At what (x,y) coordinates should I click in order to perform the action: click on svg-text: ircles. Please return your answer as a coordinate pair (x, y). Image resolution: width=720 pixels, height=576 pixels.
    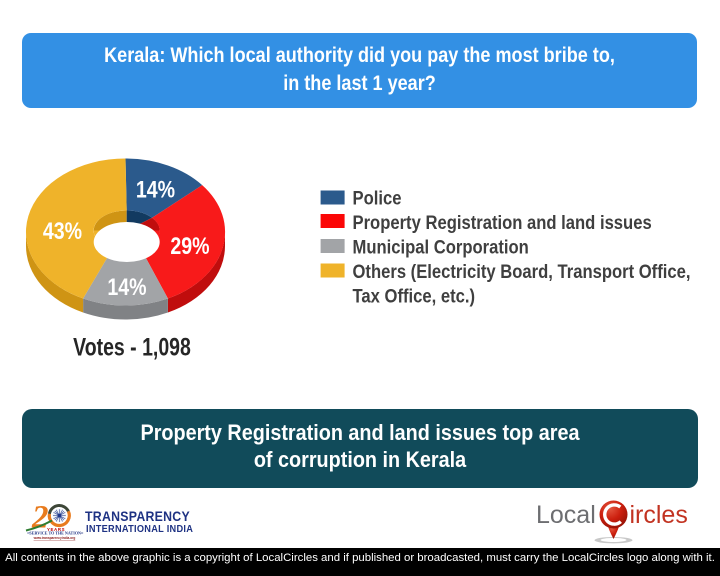
    Looking at the image, I should click on (659, 515).